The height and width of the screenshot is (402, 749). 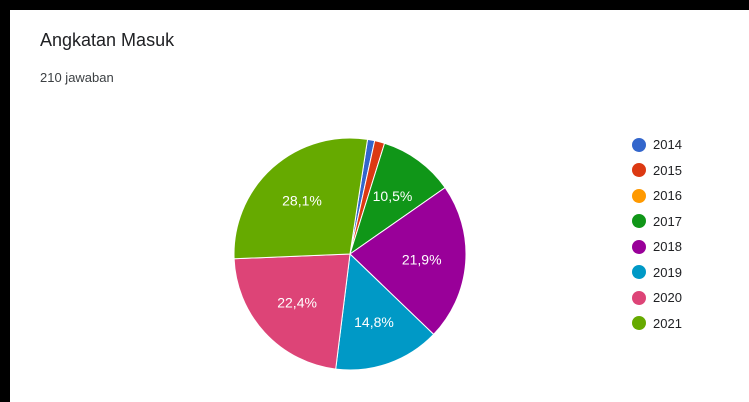 I want to click on legend-item-2016: 2016, so click(x=657, y=196).